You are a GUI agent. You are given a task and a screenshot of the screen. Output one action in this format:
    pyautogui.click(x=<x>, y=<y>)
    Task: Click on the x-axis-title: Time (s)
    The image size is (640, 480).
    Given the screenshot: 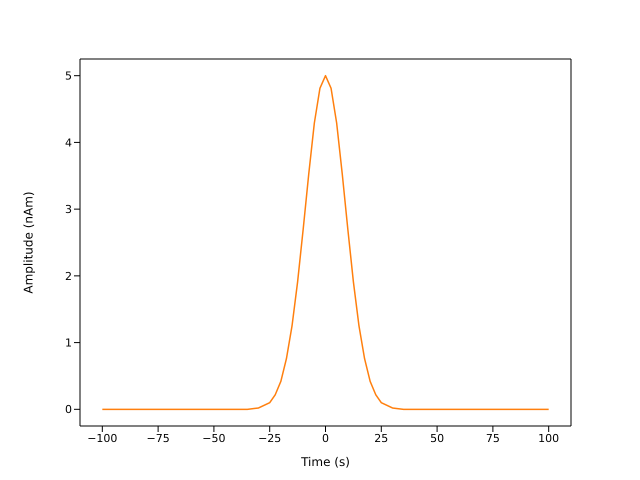 What is the action you would take?
    pyautogui.click(x=325, y=462)
    